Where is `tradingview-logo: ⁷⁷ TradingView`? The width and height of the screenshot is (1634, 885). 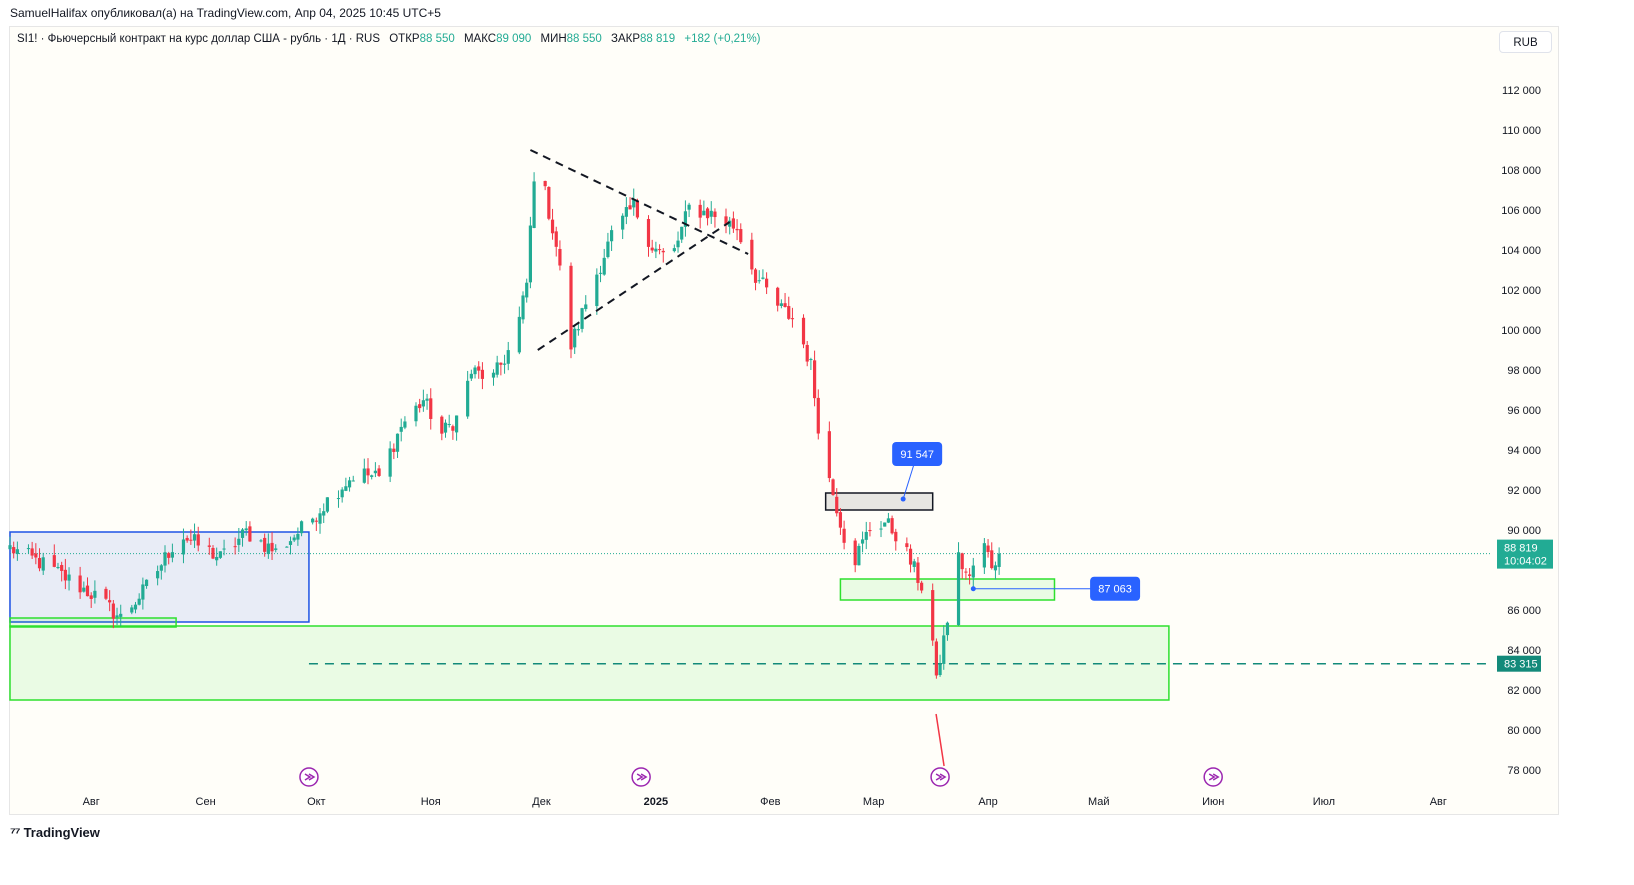 tradingview-logo: ⁷⁷ TradingView is located at coordinates (55, 832).